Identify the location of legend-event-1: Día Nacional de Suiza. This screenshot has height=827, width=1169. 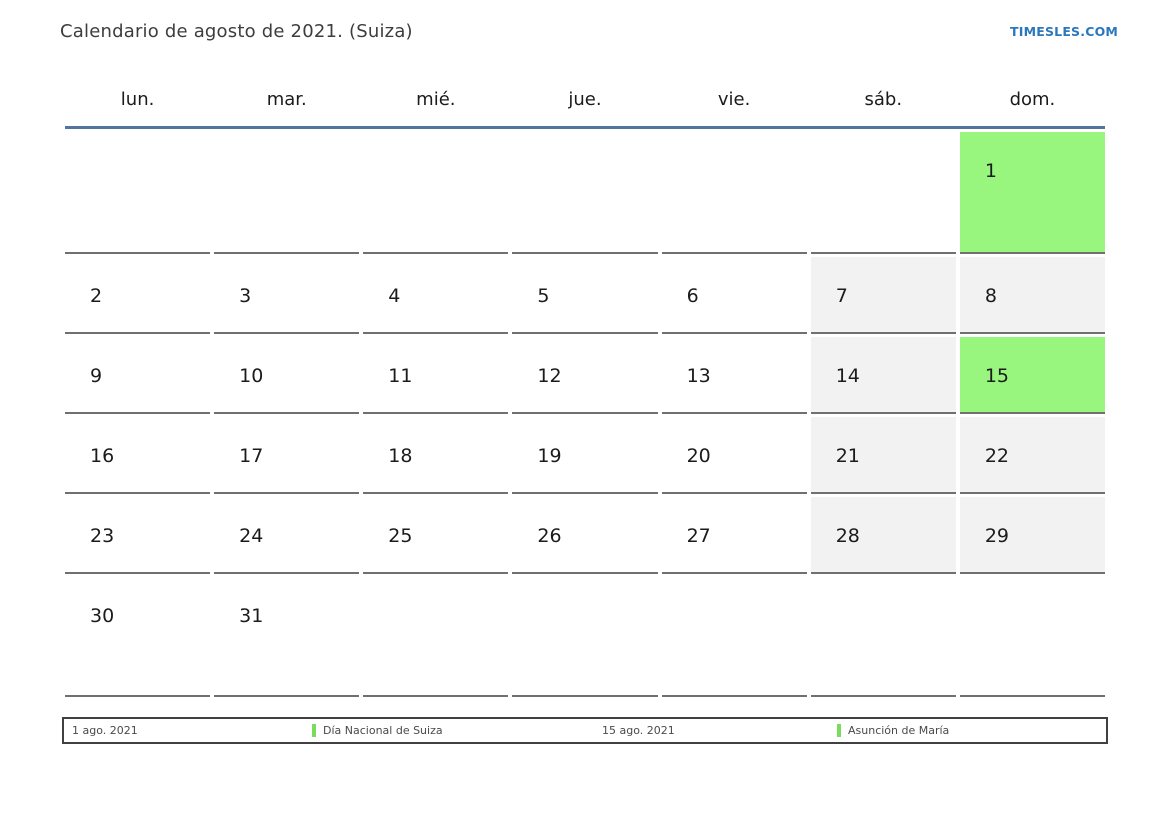
(377, 730).